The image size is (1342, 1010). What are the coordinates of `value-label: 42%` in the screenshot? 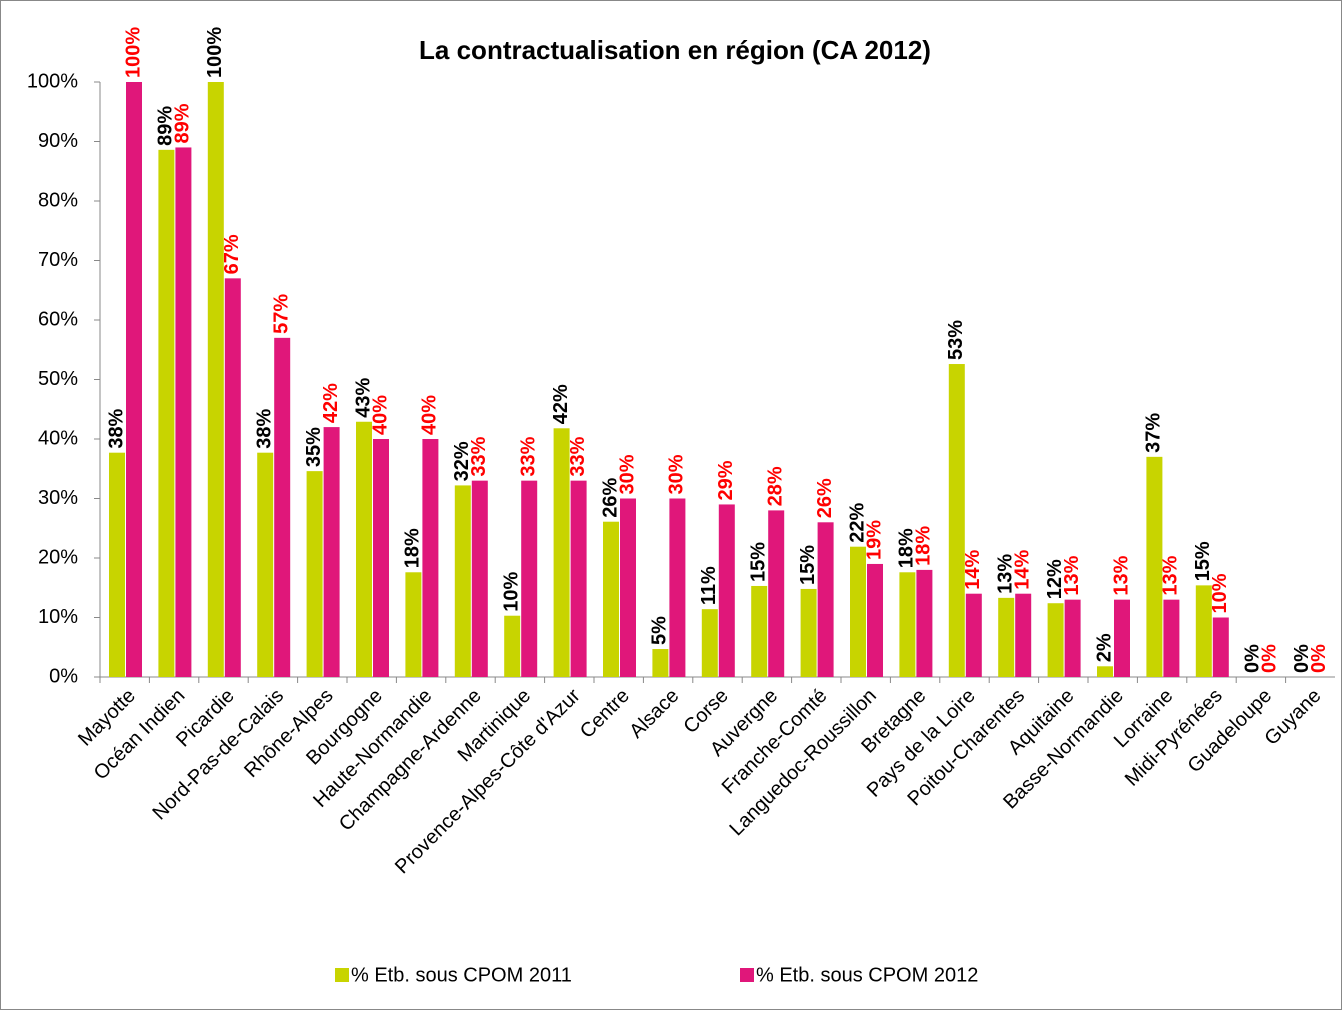 It's located at (331, 403).